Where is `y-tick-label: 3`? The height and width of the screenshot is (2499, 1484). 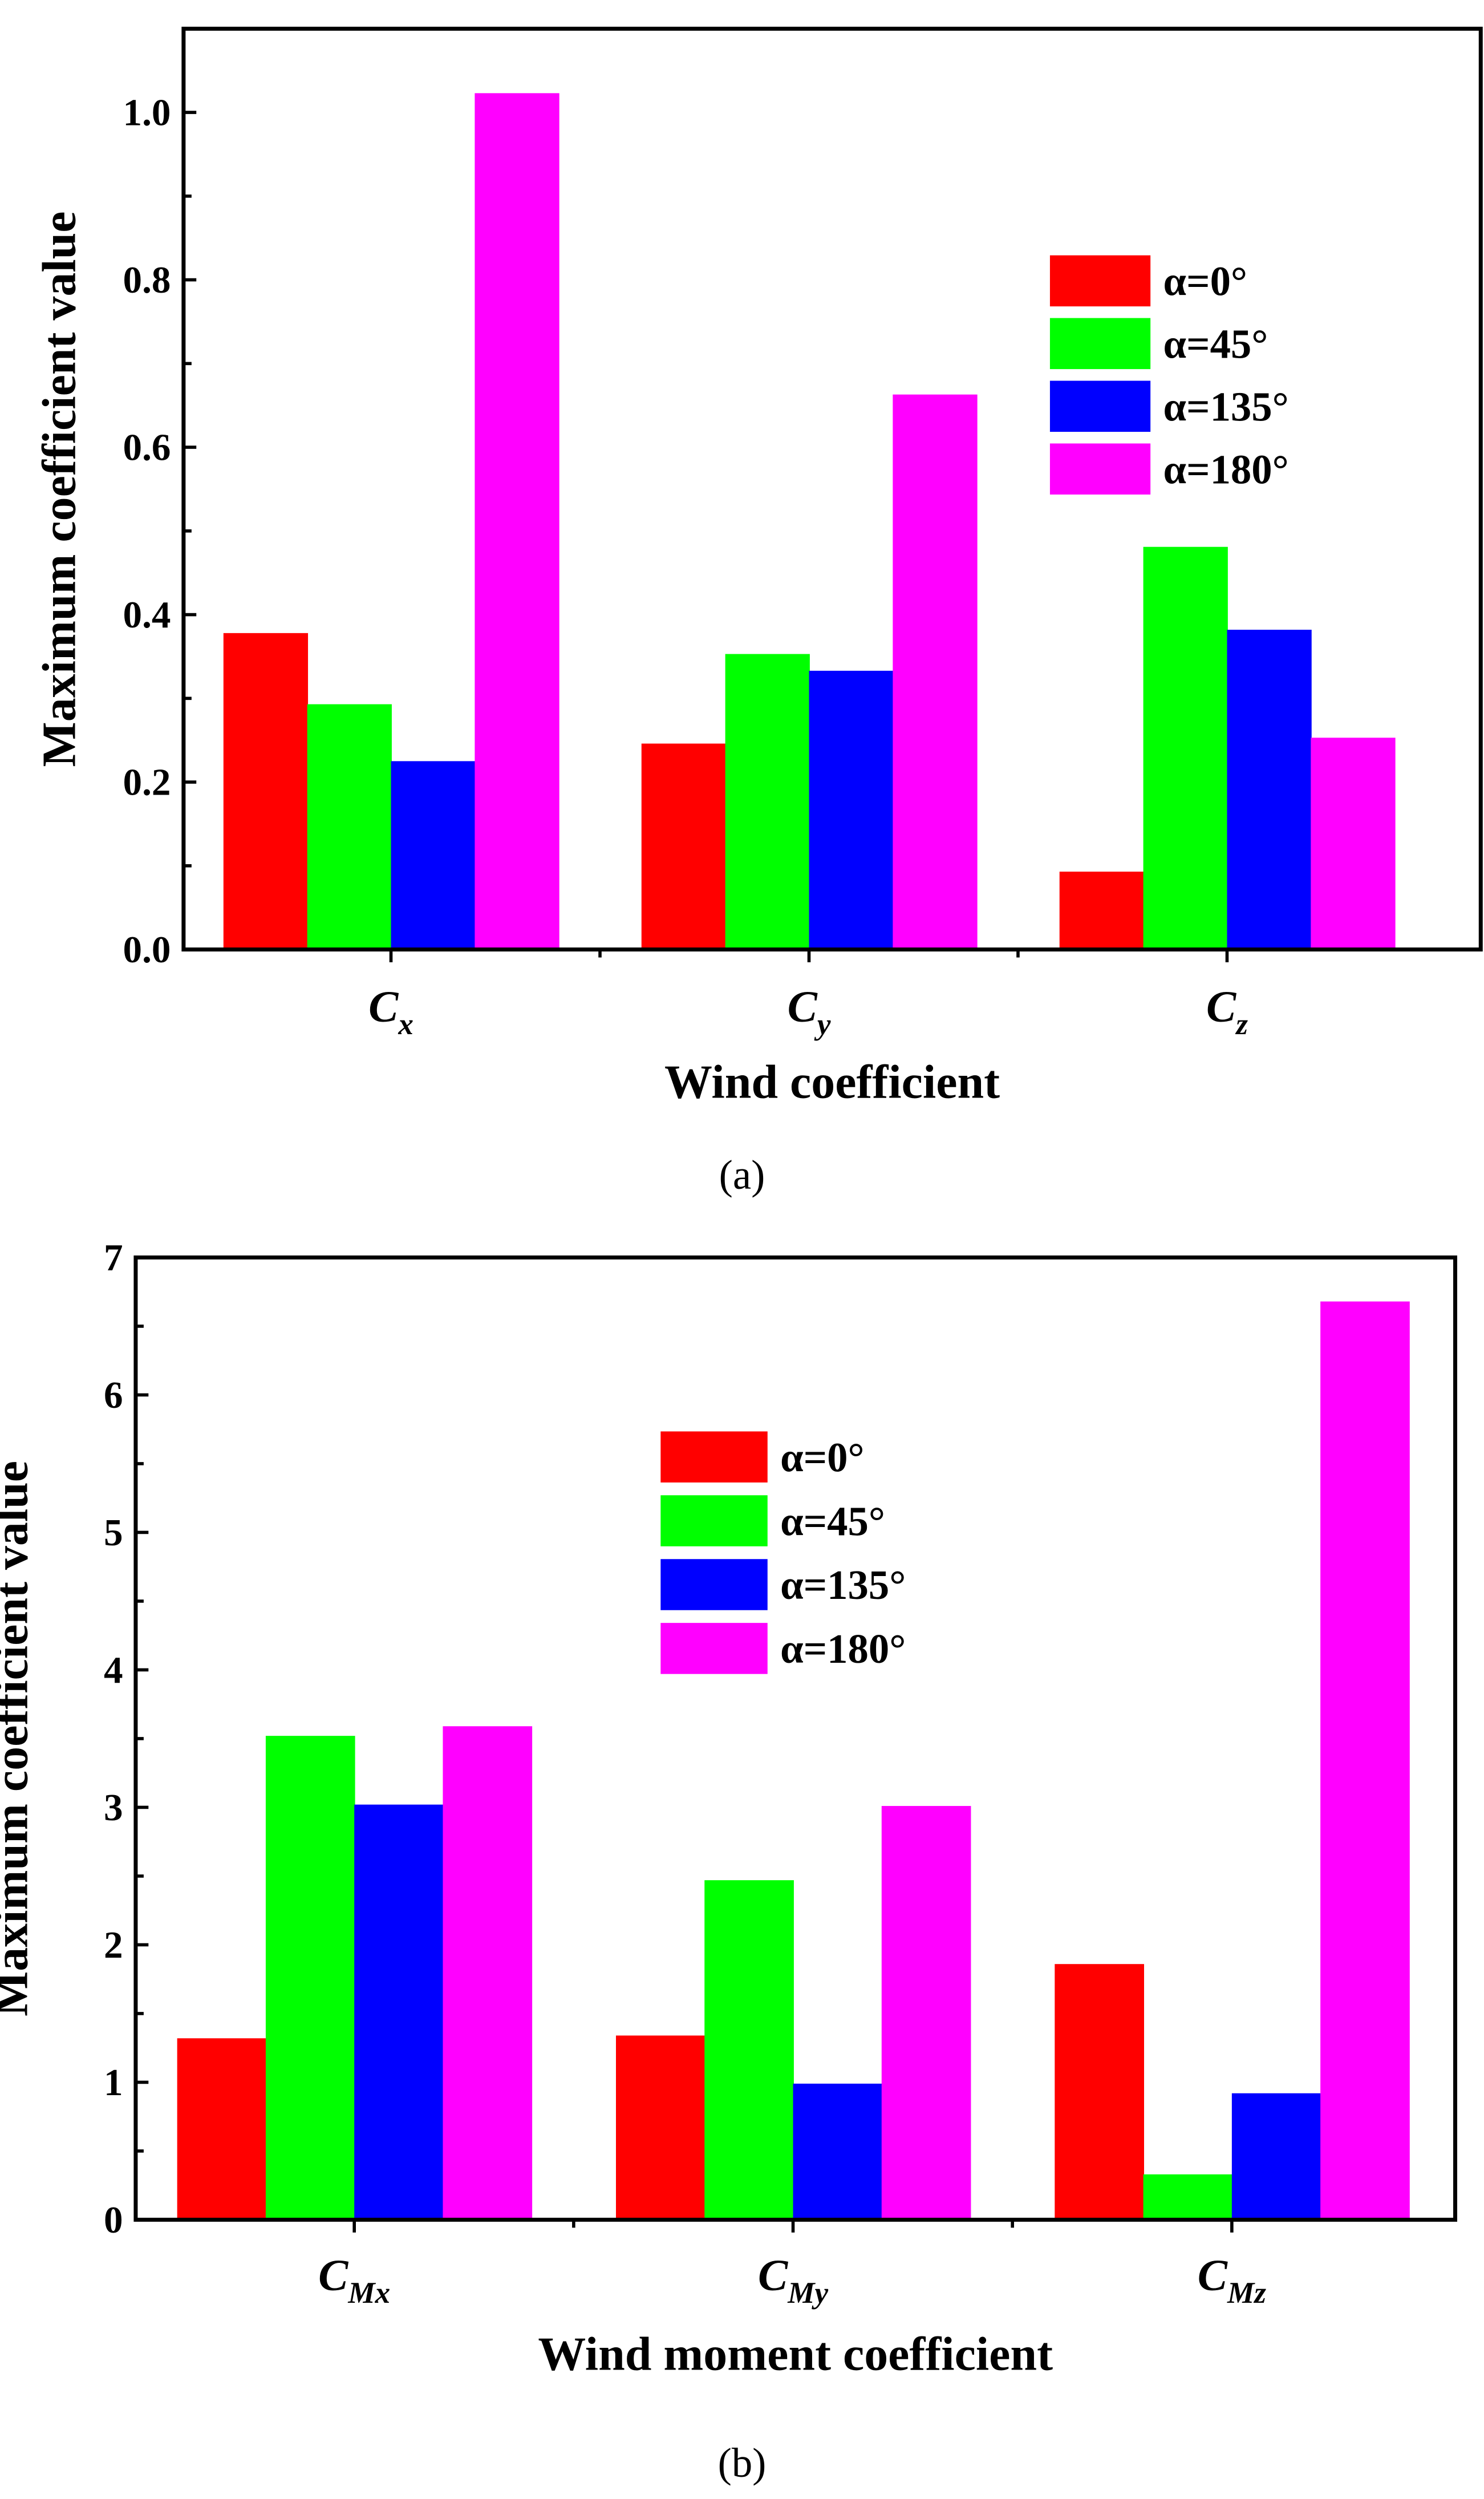 y-tick-label: 3 is located at coordinates (114, 1807).